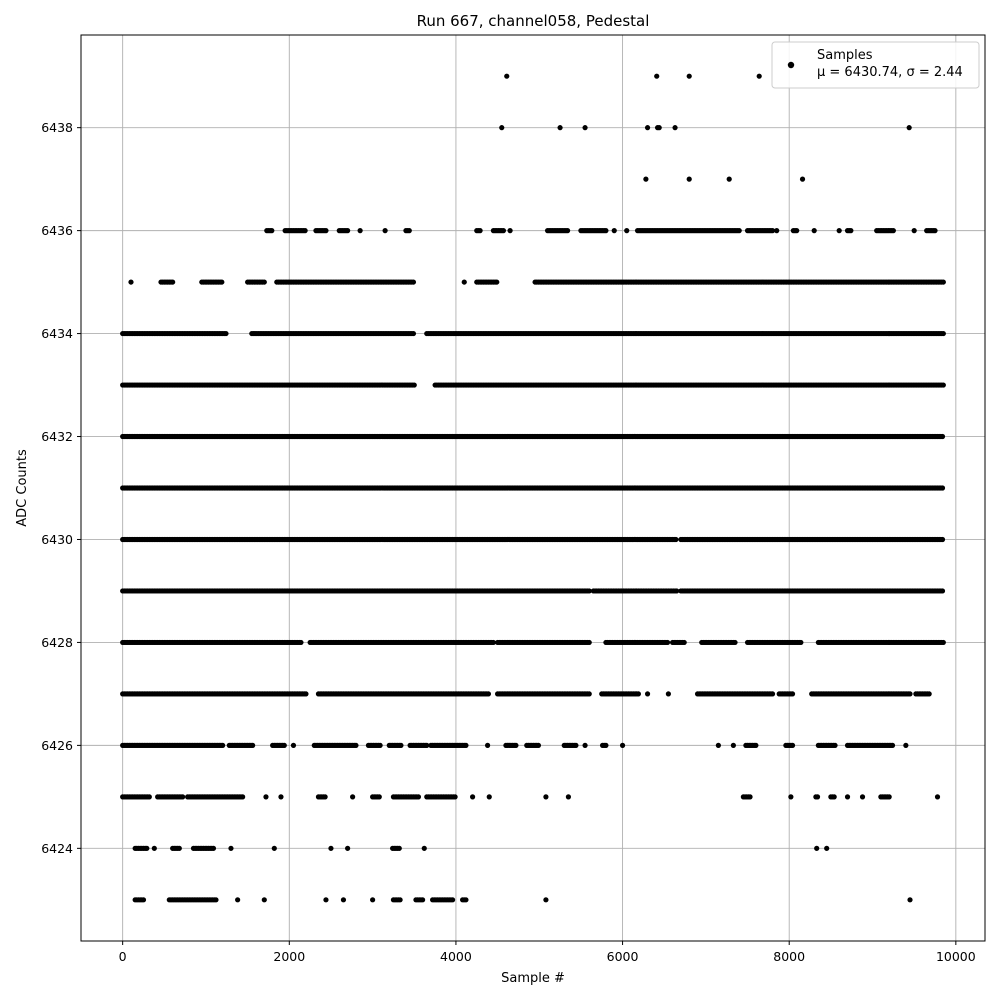 The height and width of the screenshot is (1000, 1000). What do you see at coordinates (289, 956) in the screenshot?
I see `x-tick-label: 2000` at bounding box center [289, 956].